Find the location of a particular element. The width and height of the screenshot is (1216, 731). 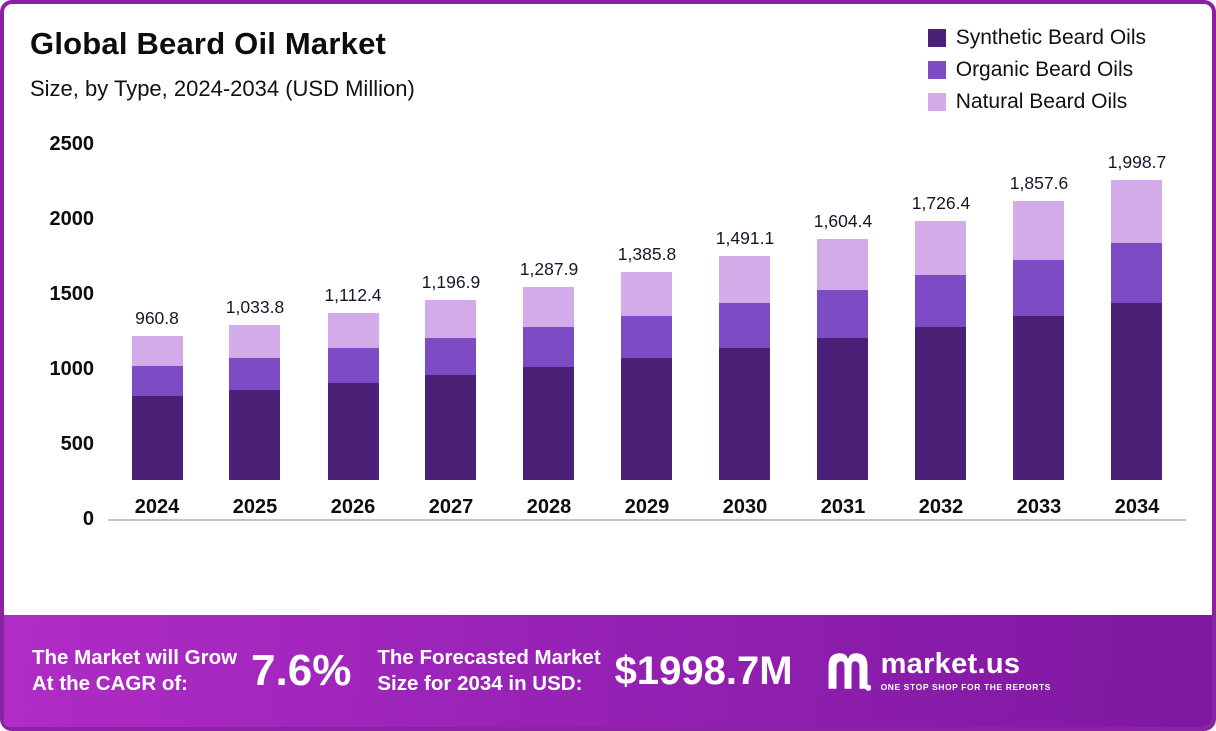

x-axis-label: 2030 is located at coordinates (745, 507).